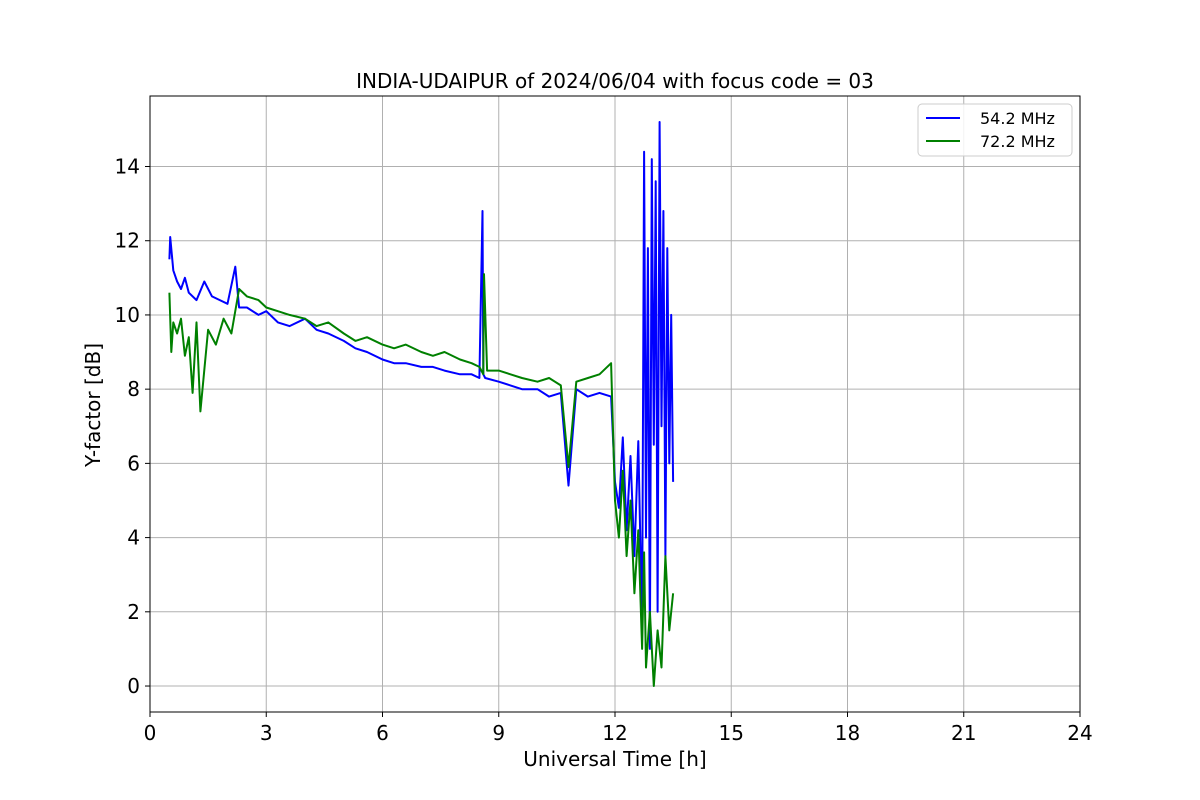 This screenshot has width=1200, height=800. Describe the element at coordinates (133, 538) in the screenshot. I see `y-tick-label: 4` at that location.